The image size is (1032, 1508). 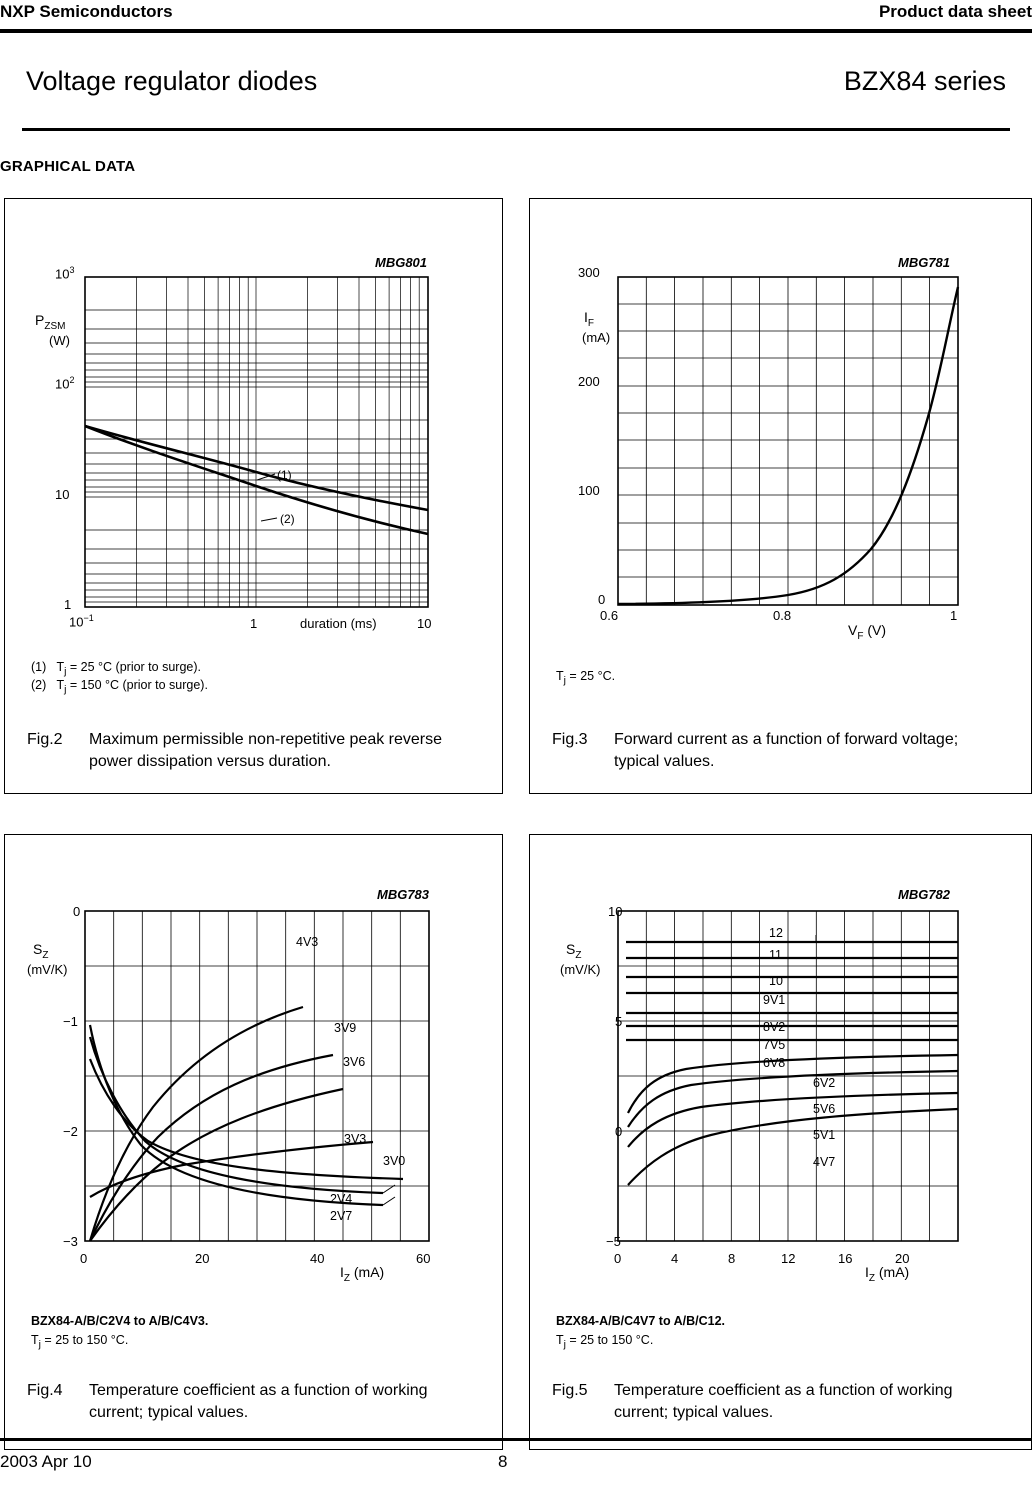 I want to click on figure-2-chart, so click(x=256, y=442).